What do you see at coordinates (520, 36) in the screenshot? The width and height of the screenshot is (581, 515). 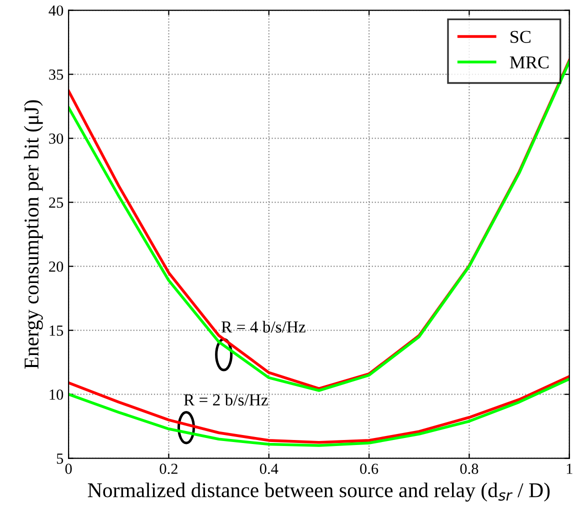 I see `legend-label: SC` at bounding box center [520, 36].